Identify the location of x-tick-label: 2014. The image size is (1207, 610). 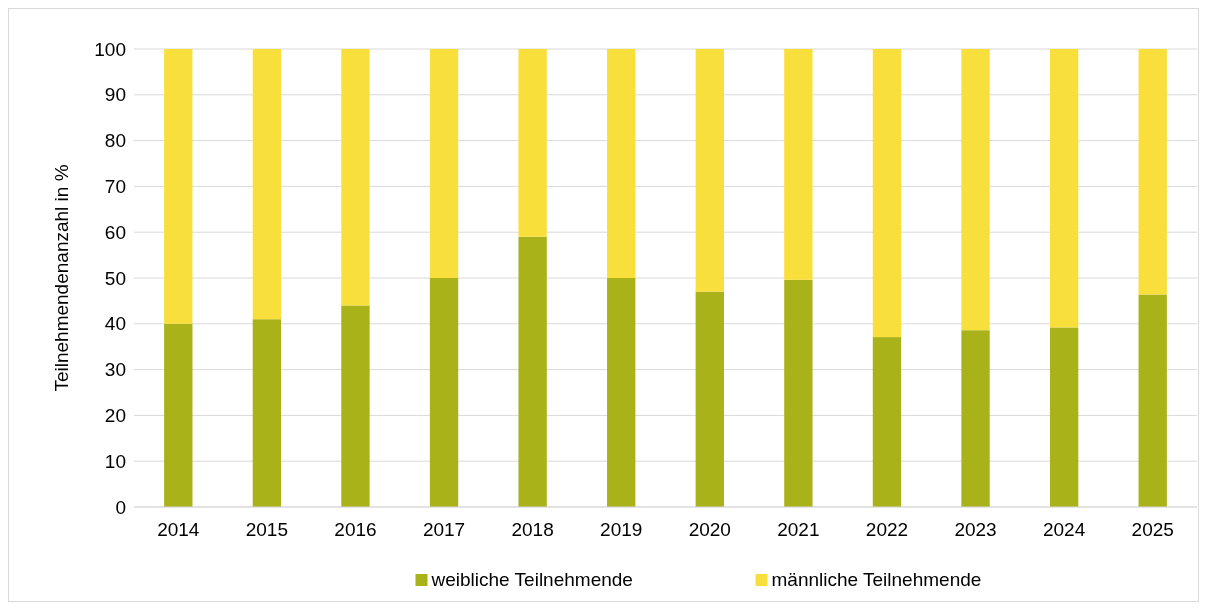
(178, 529).